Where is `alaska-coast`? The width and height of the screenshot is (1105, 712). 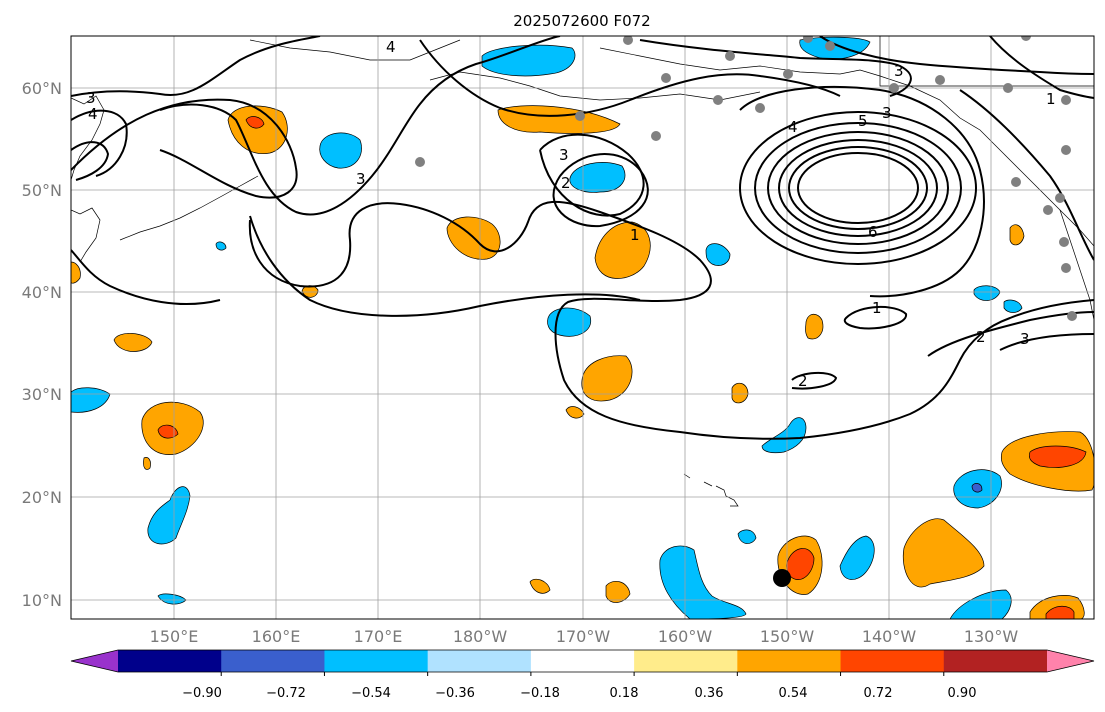
alaska-coast is located at coordinates (740, 62).